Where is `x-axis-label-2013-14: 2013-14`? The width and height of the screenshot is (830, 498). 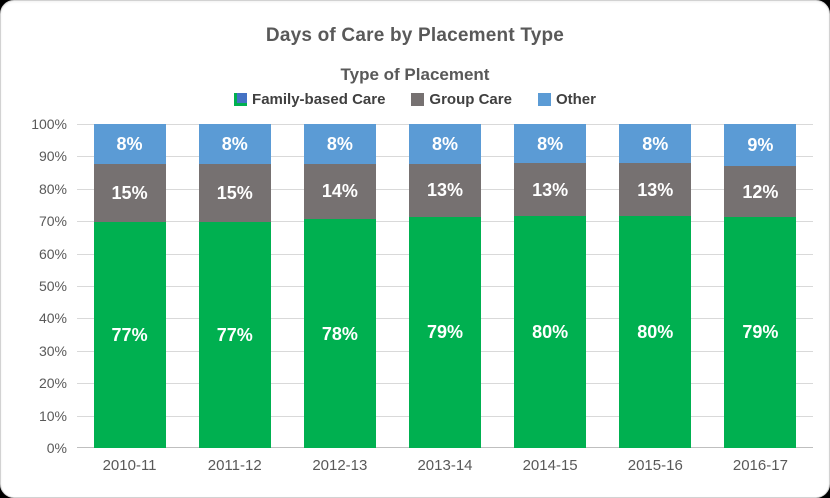 x-axis-label-2013-14: 2013-14 is located at coordinates (445, 465).